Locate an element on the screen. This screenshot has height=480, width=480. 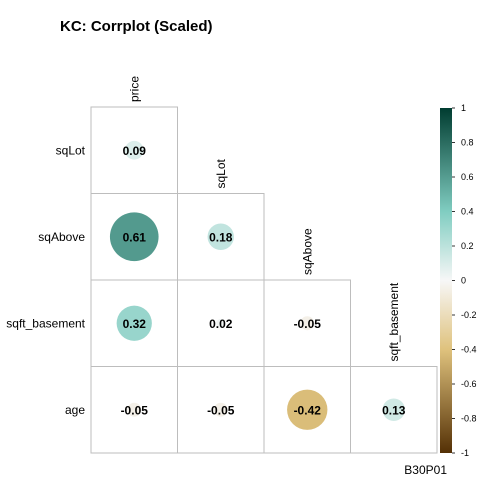
colorbar-tick-label: -0.6 is located at coordinates (469, 384).